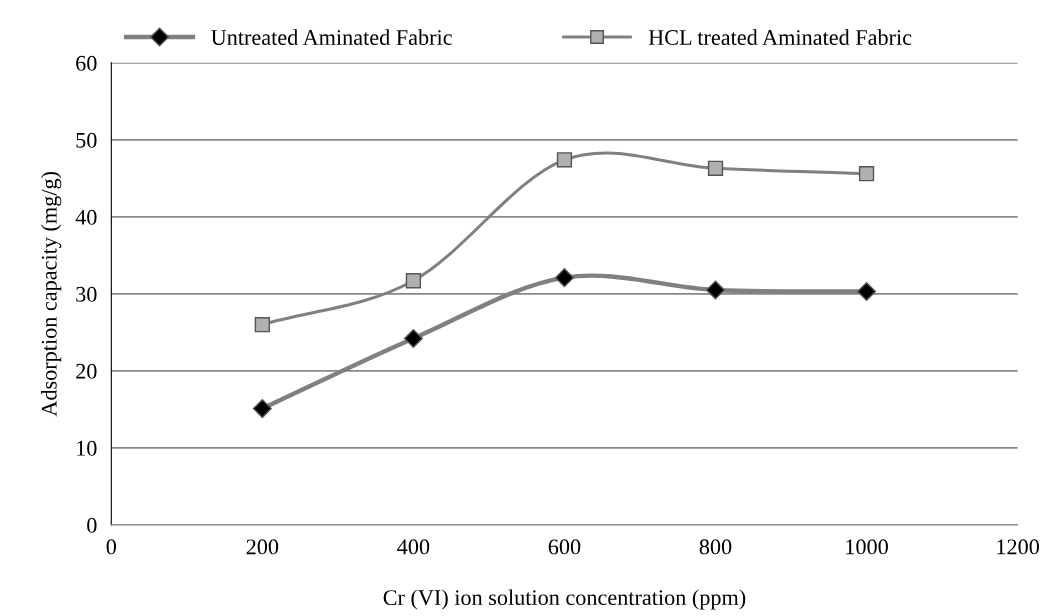 This screenshot has height=616, width=1060. Describe the element at coordinates (86, 140) in the screenshot. I see `y-tick-label: 50` at that location.